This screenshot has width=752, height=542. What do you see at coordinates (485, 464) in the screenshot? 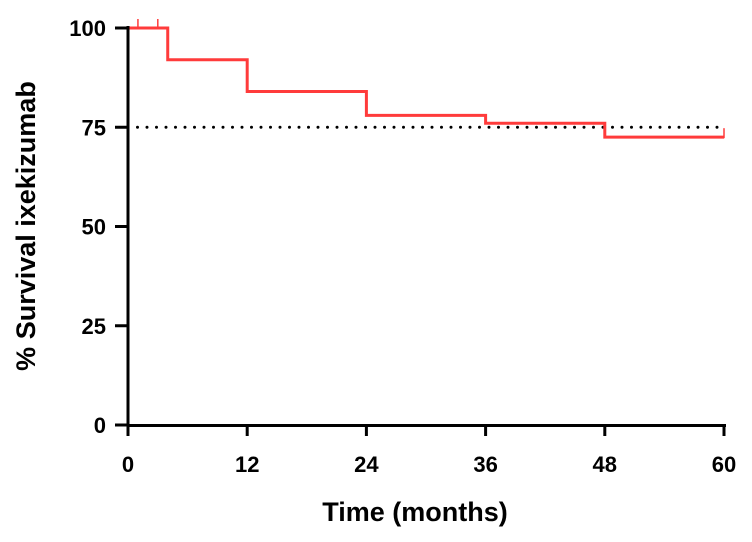
I see `x-tick-label: 36` at bounding box center [485, 464].